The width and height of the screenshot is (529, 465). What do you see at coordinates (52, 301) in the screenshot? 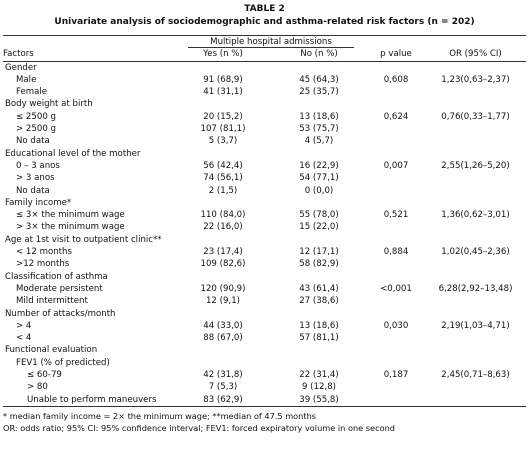
I see `row-label: Mild intermittent` at bounding box center [52, 301].